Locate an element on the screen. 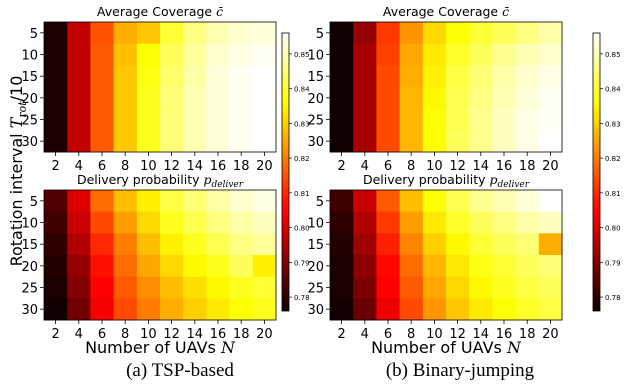 The width and height of the screenshot is (624, 391). y-tick-label: 30 is located at coordinates (29, 142).